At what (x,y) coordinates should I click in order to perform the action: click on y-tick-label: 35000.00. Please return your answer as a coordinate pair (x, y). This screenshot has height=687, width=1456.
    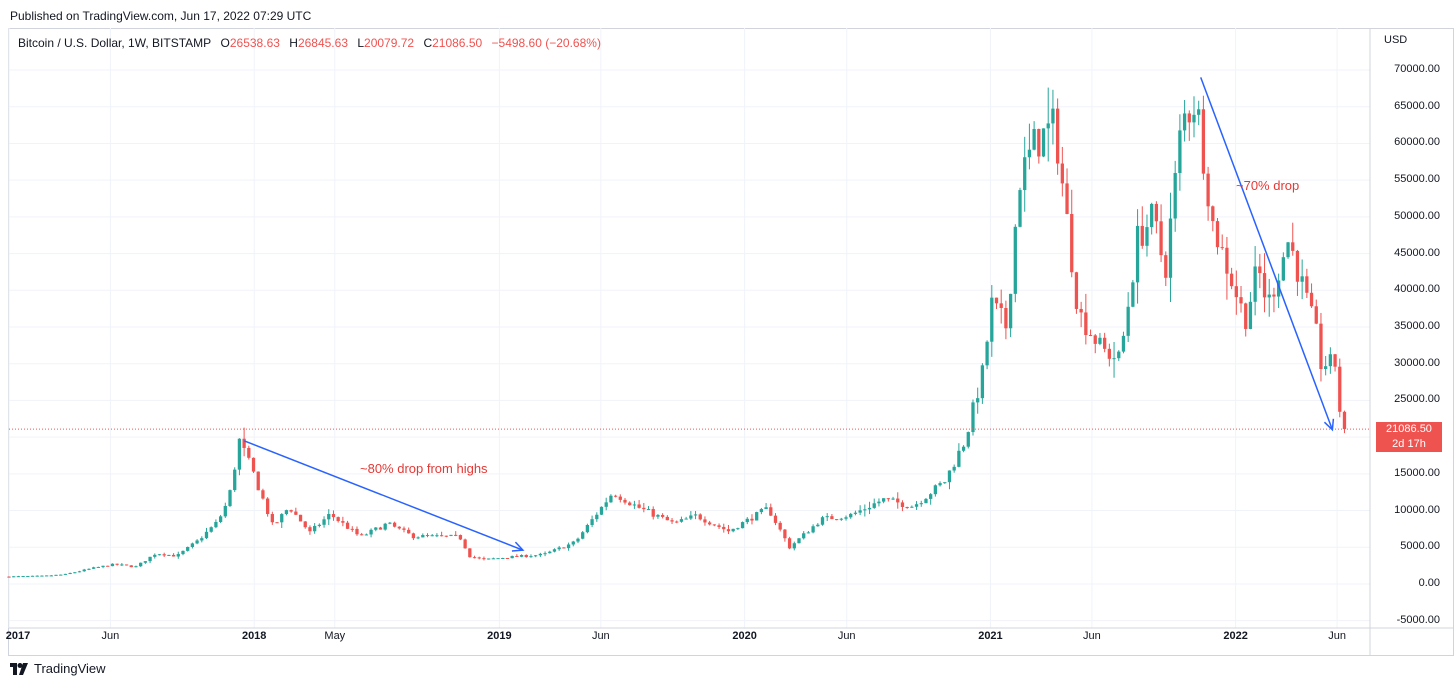
    Looking at the image, I should click on (1417, 325).